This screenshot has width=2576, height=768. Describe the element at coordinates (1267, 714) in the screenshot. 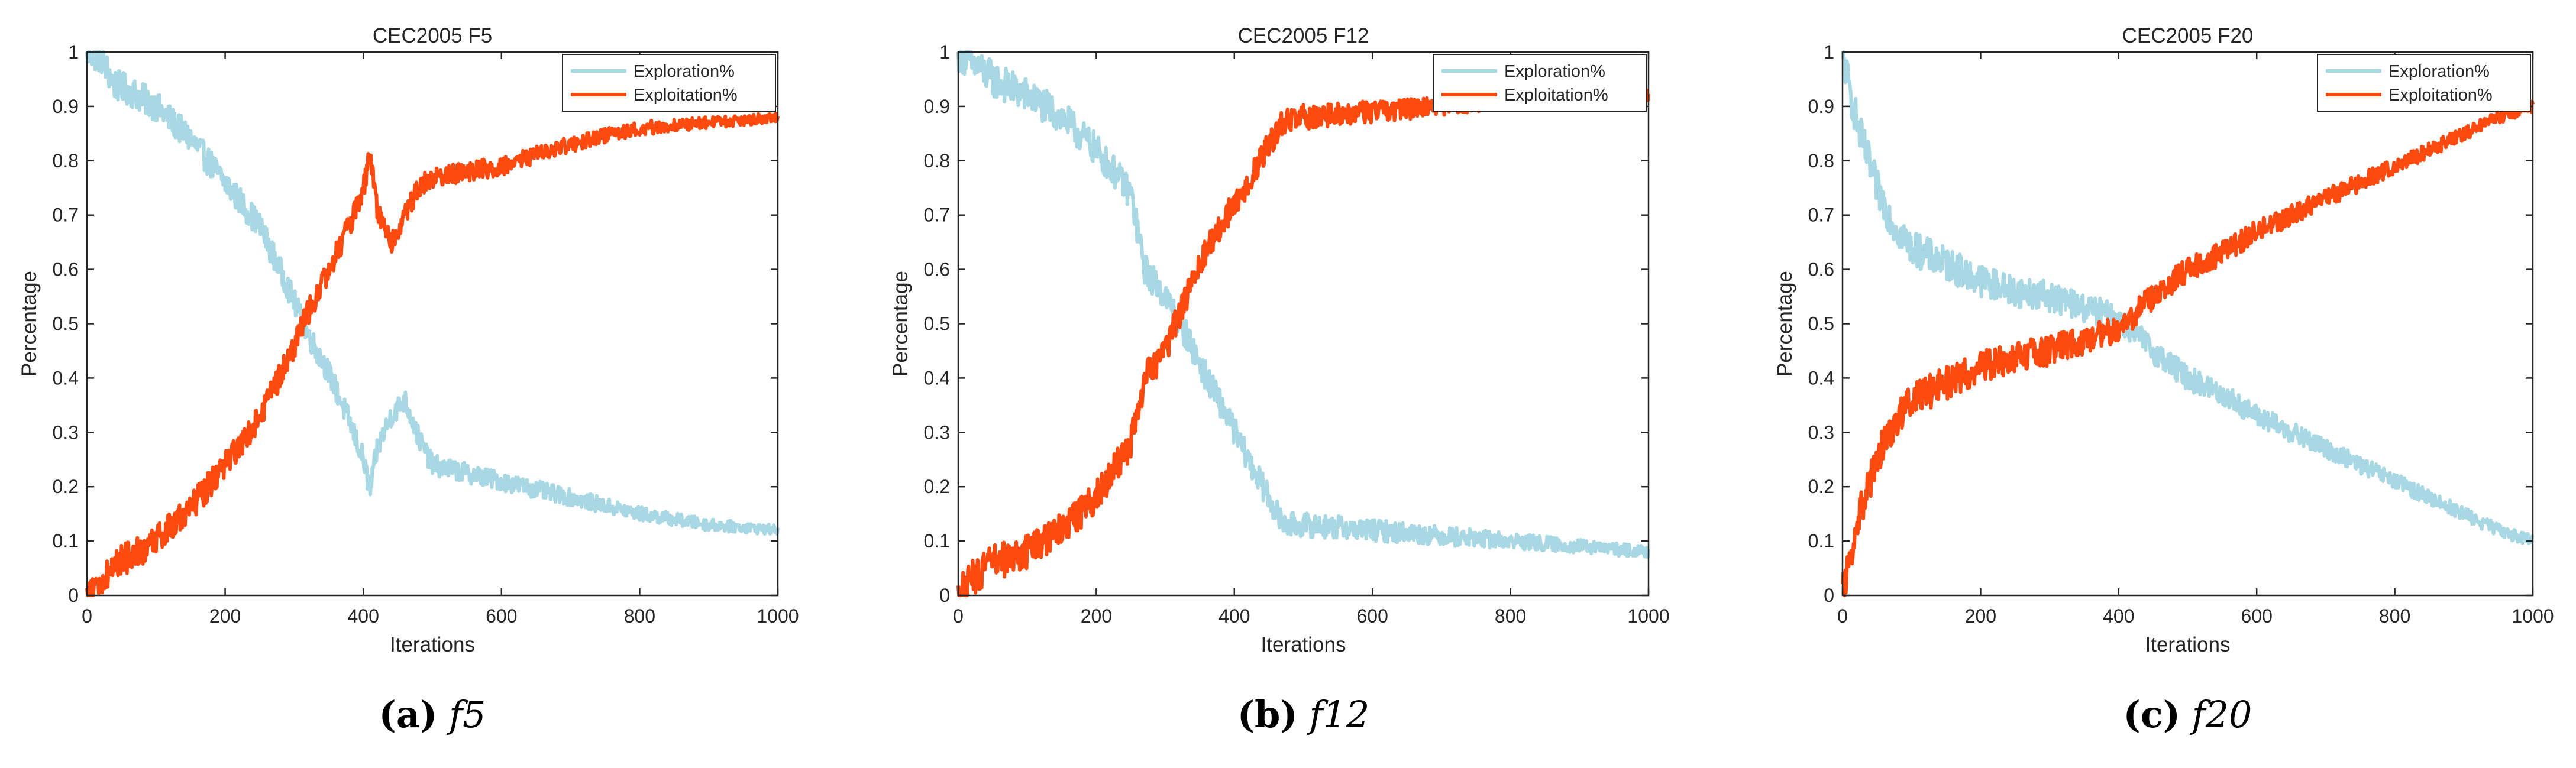

I see `caption-label: (b)` at that location.